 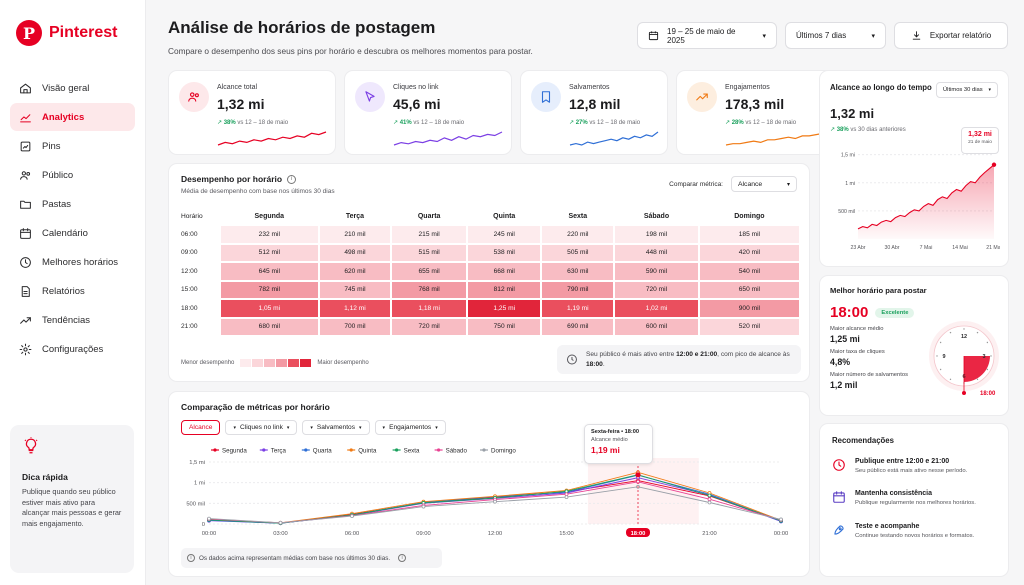 What do you see at coordinates (844, 385) in the screenshot?
I see `stat-value: 1,2 mil` at bounding box center [844, 385].